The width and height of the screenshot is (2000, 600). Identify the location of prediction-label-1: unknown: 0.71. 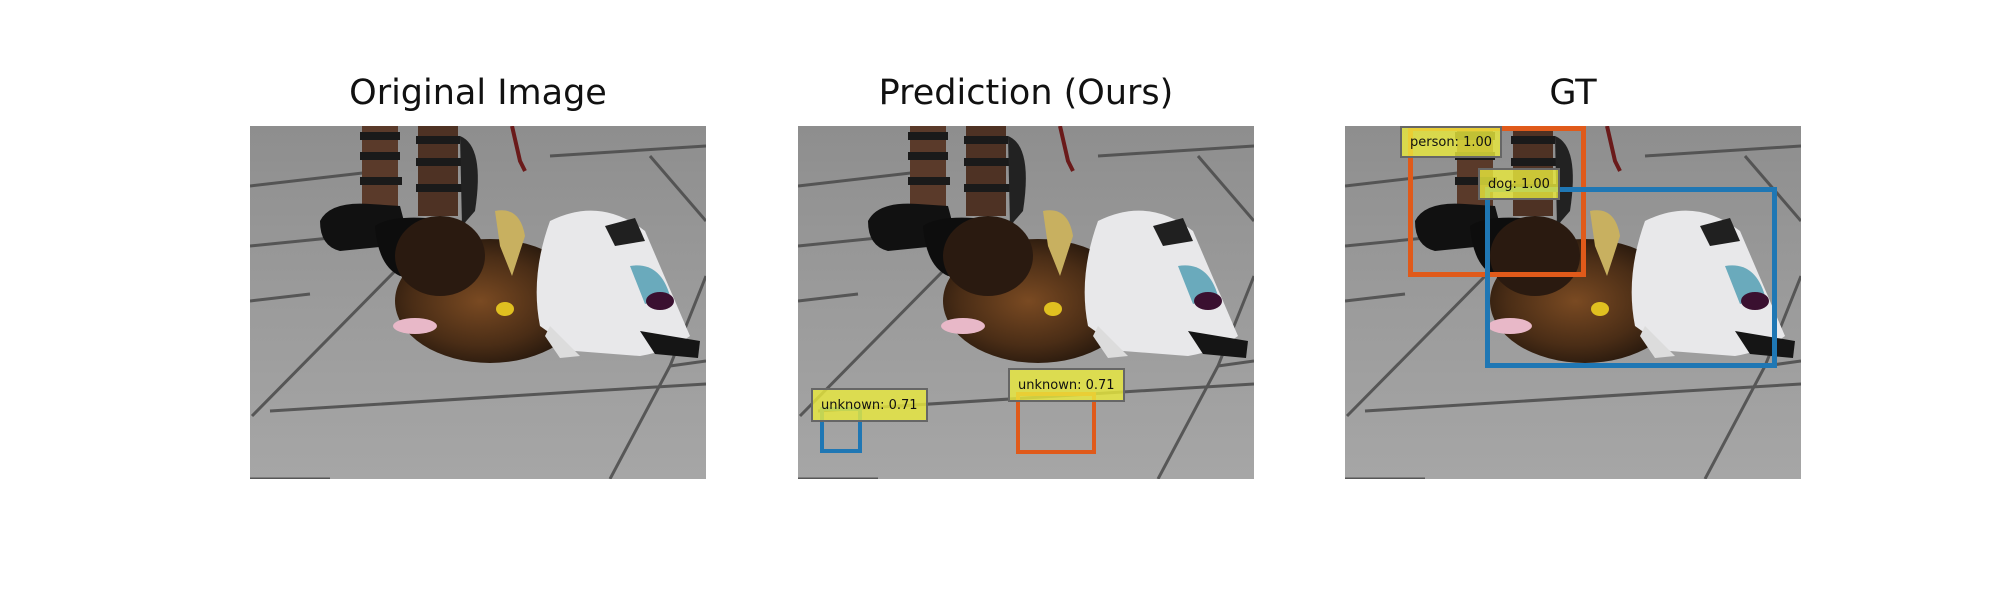
(869, 405).